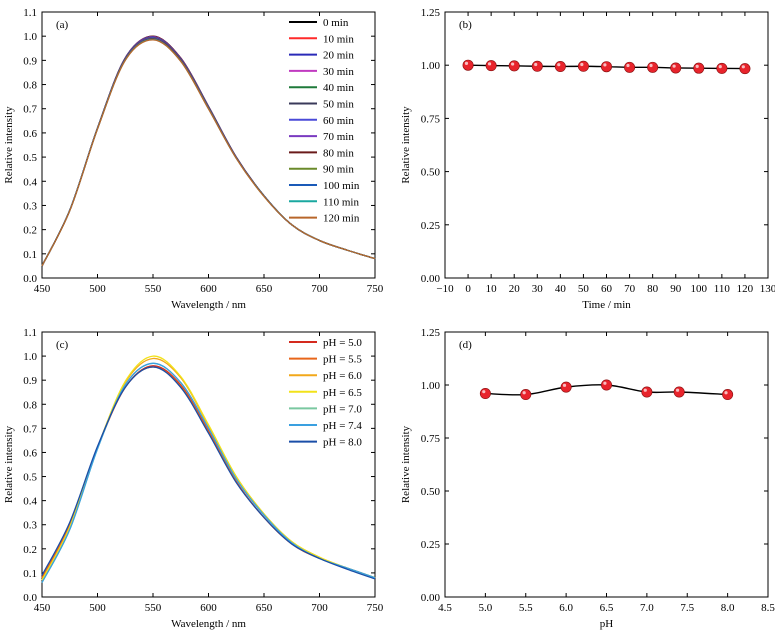 This screenshot has height=644, width=775. What do you see at coordinates (342, 443) in the screenshot?
I see `legend-label: pH = 8.0` at bounding box center [342, 443].